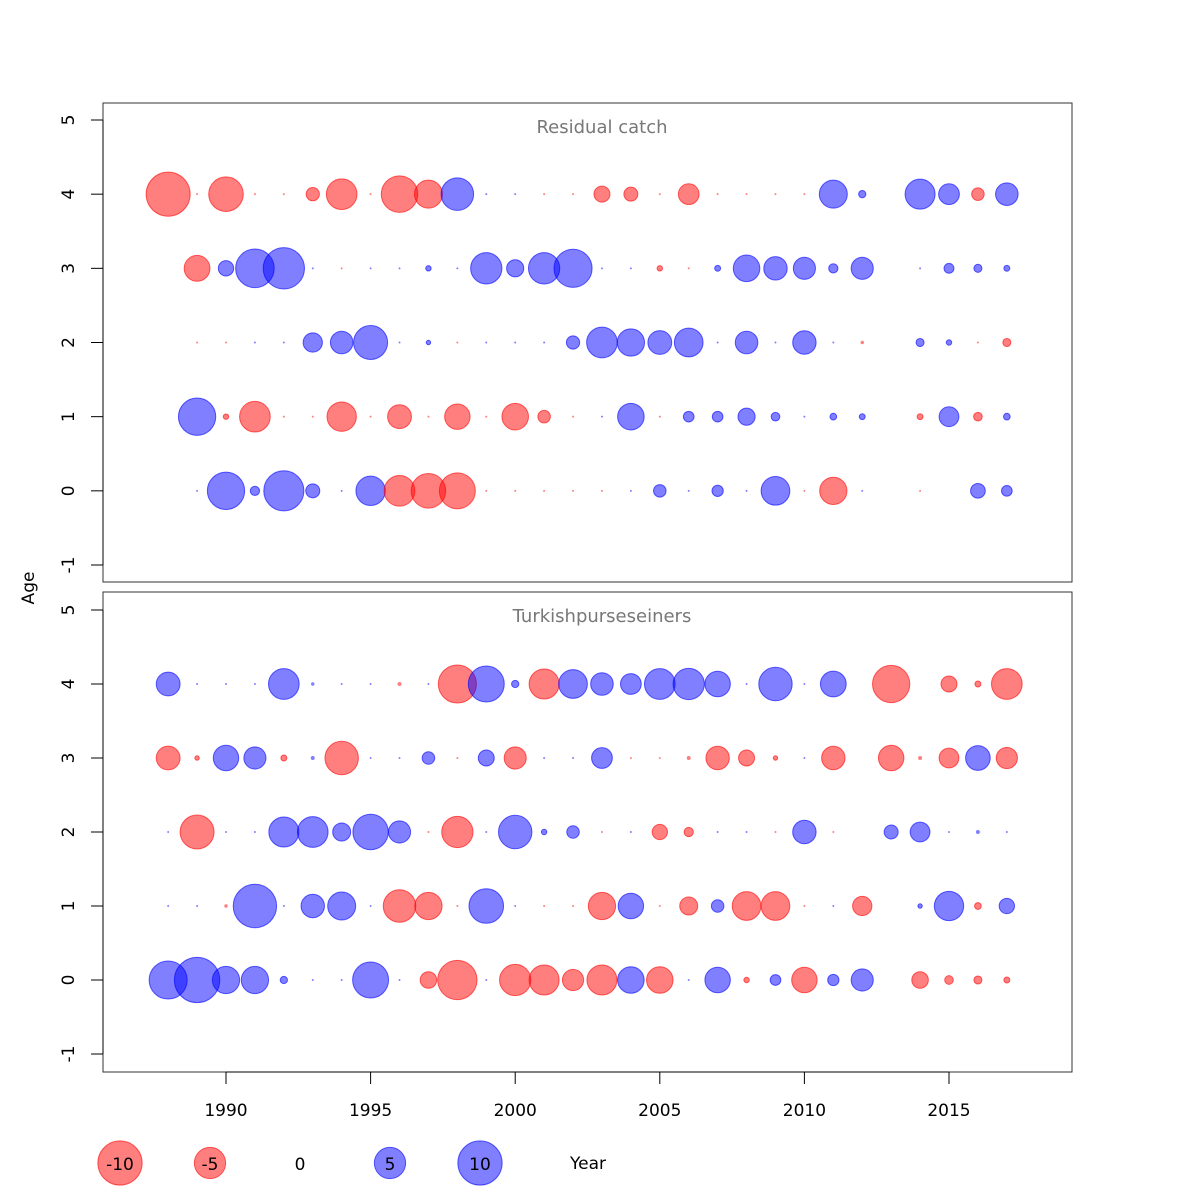 The width and height of the screenshot is (1200, 1200). Describe the element at coordinates (69, 490) in the screenshot. I see `y-tick-label: 0` at that location.